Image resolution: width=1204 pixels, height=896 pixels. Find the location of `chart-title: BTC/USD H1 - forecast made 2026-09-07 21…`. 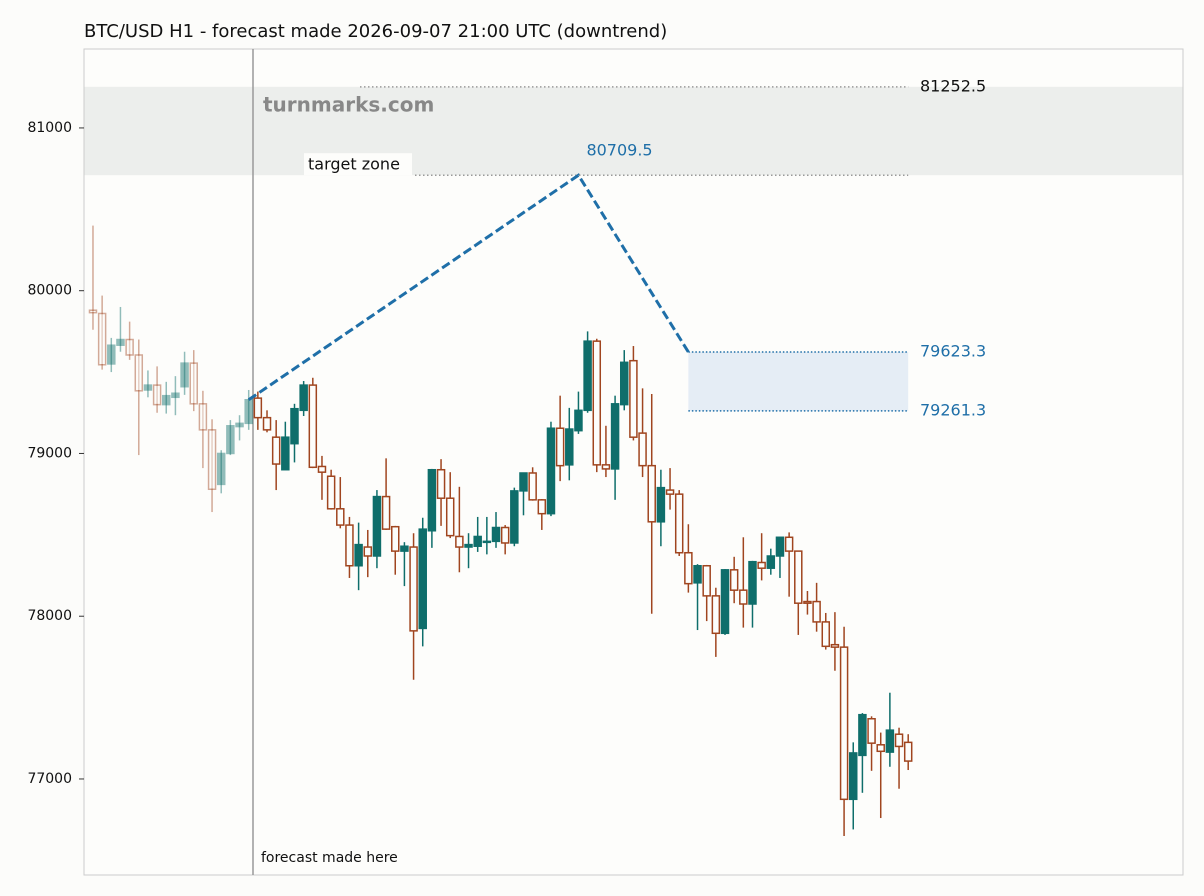

chart-title: BTC/USD H1 - forecast made 2026-09-07 21… is located at coordinates (375, 31).